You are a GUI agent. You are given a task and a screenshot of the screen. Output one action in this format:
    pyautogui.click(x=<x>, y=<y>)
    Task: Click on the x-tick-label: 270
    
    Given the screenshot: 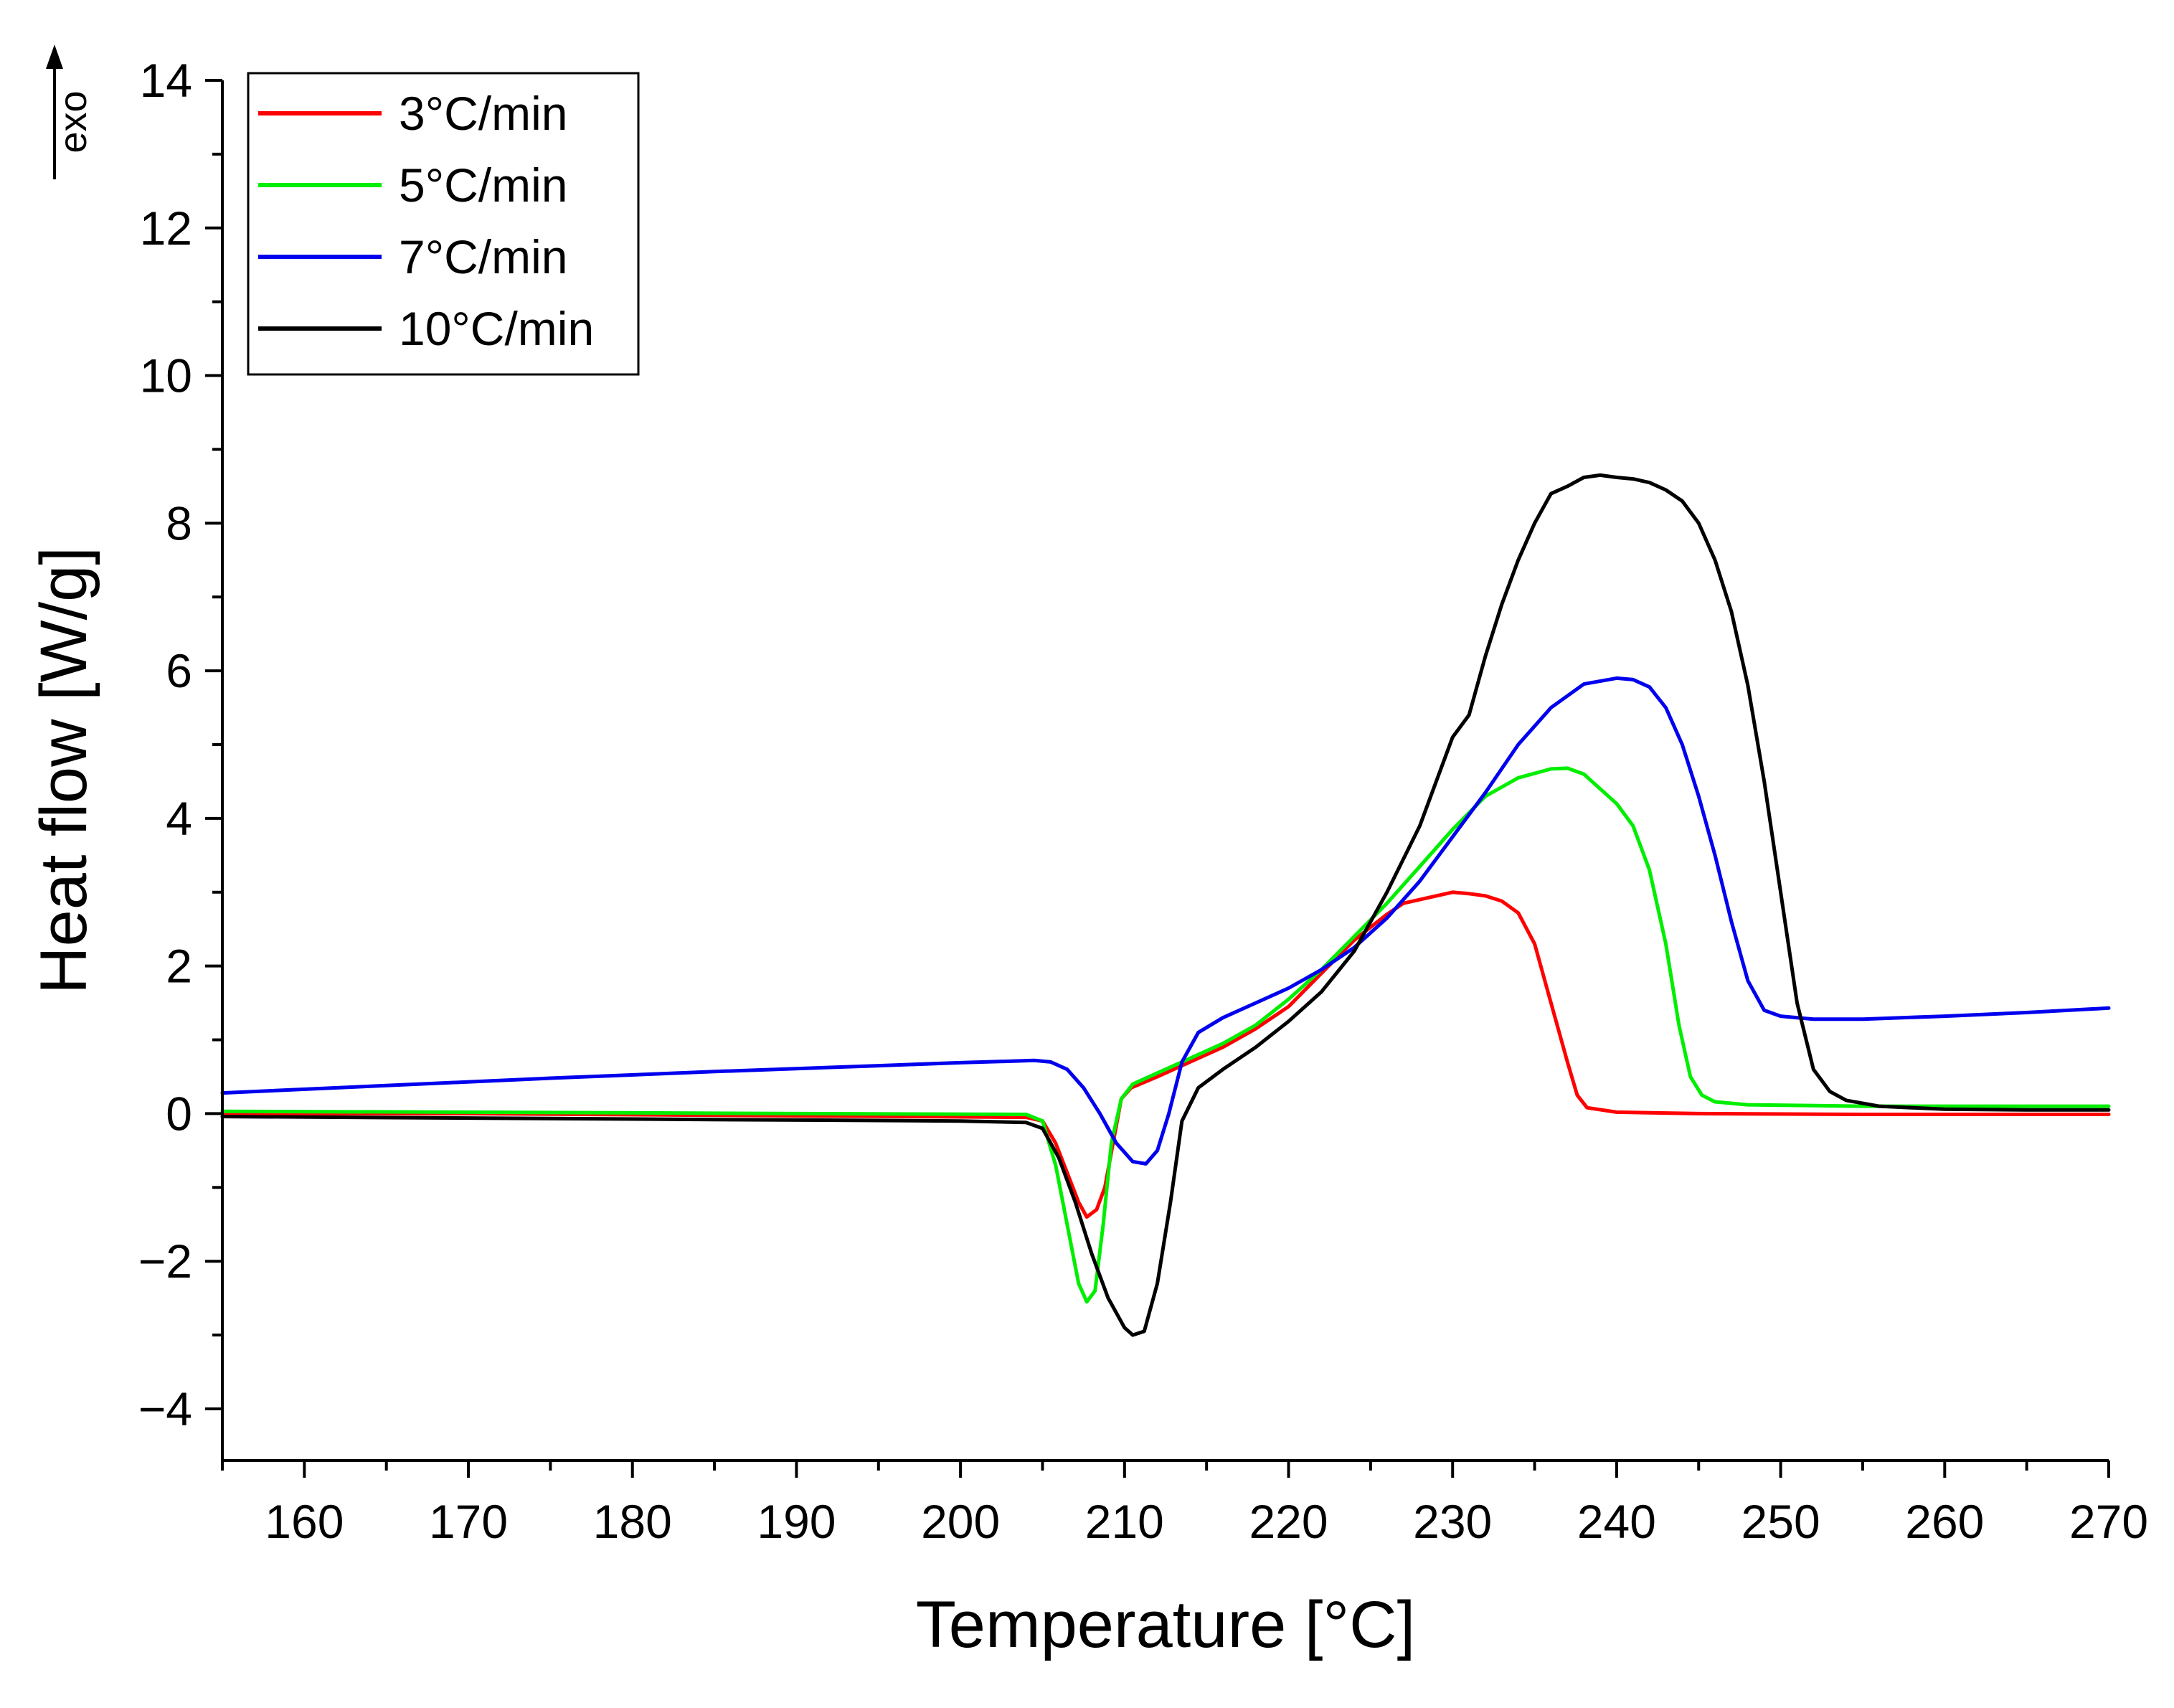 What is the action you would take?
    pyautogui.click(x=2108, y=1521)
    